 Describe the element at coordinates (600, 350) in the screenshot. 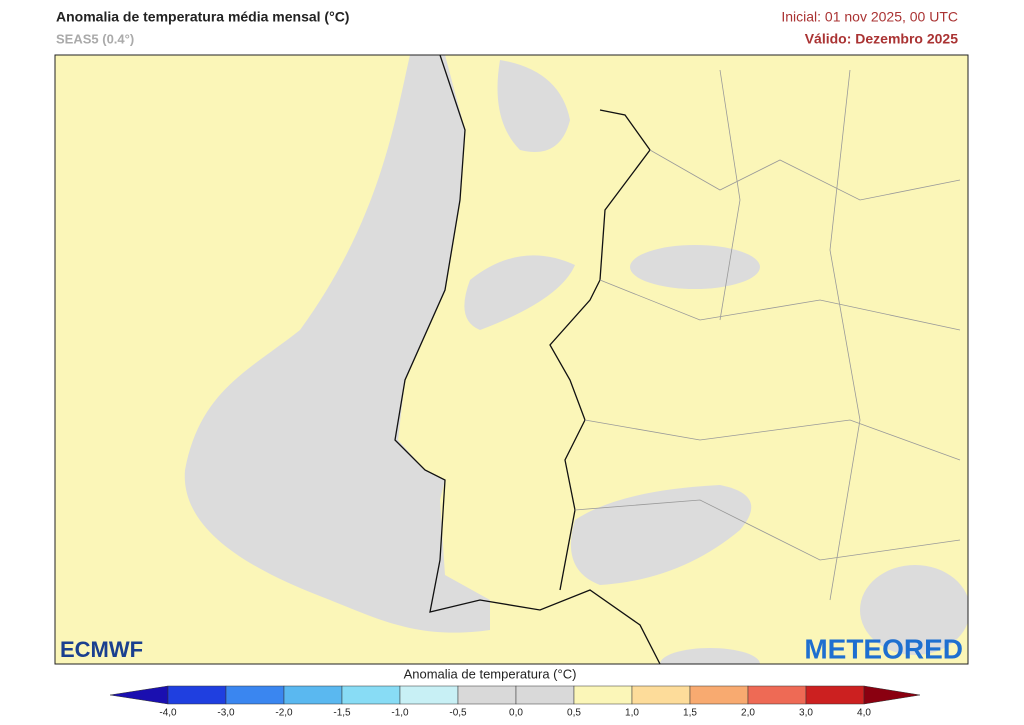

I see `border` at that location.